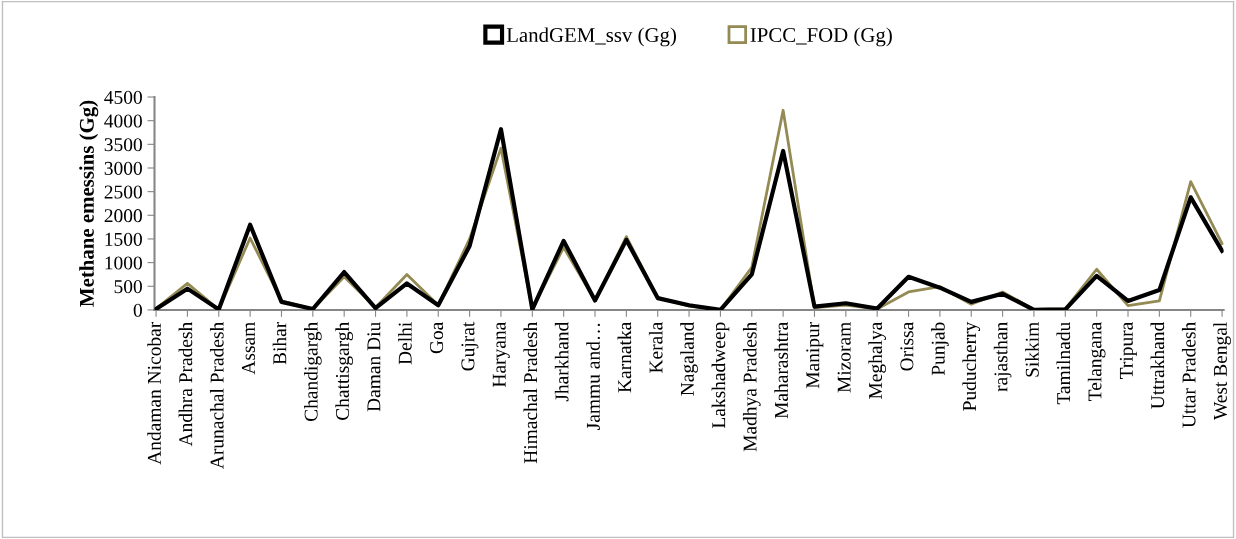 The width and height of the screenshot is (1236, 539). I want to click on x-tick-label: Haryana, so click(501, 355).